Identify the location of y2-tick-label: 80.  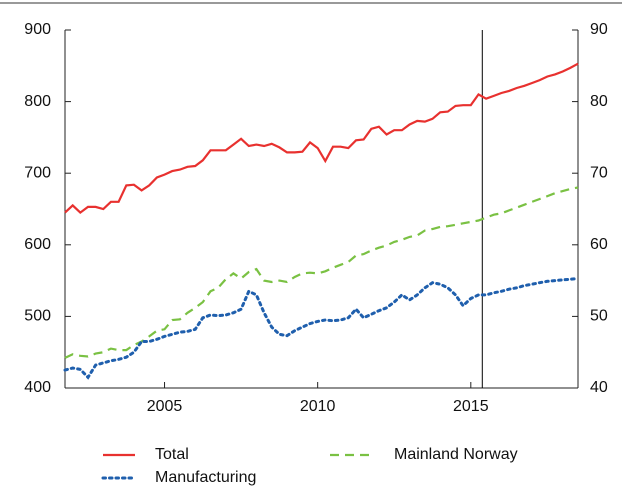
(599, 101).